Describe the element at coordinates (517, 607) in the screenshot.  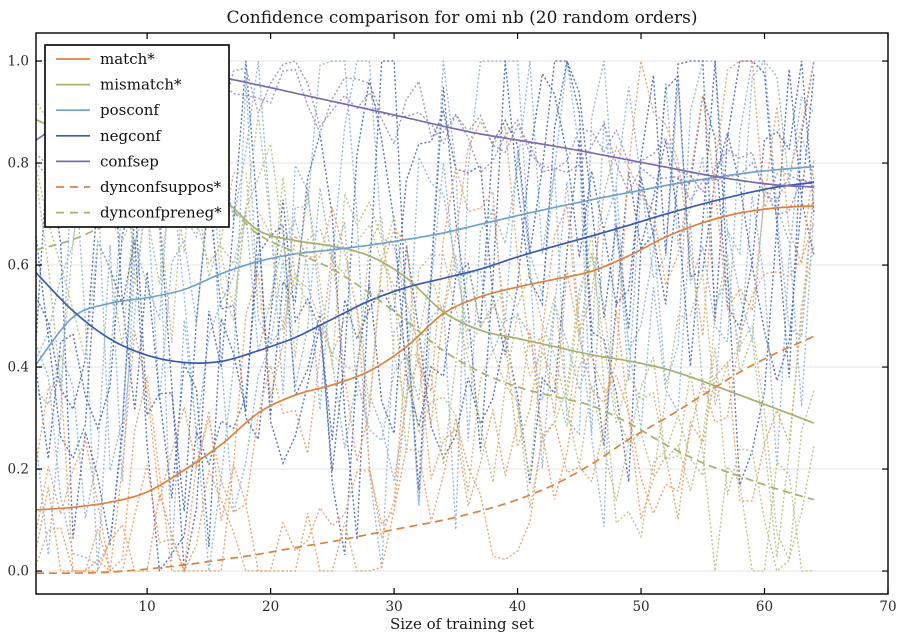
I see `x-tick-label: 40` at that location.